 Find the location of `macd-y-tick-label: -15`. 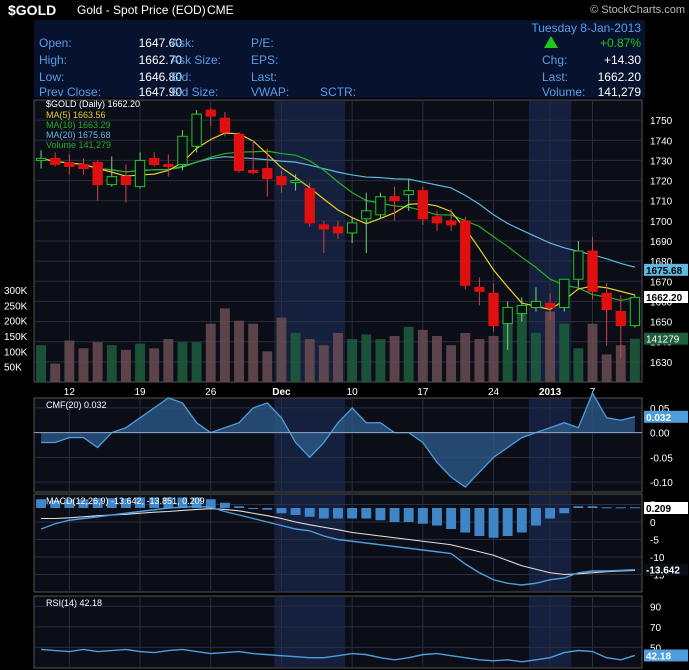

macd-y-tick-label: -15 is located at coordinates (657, 576).